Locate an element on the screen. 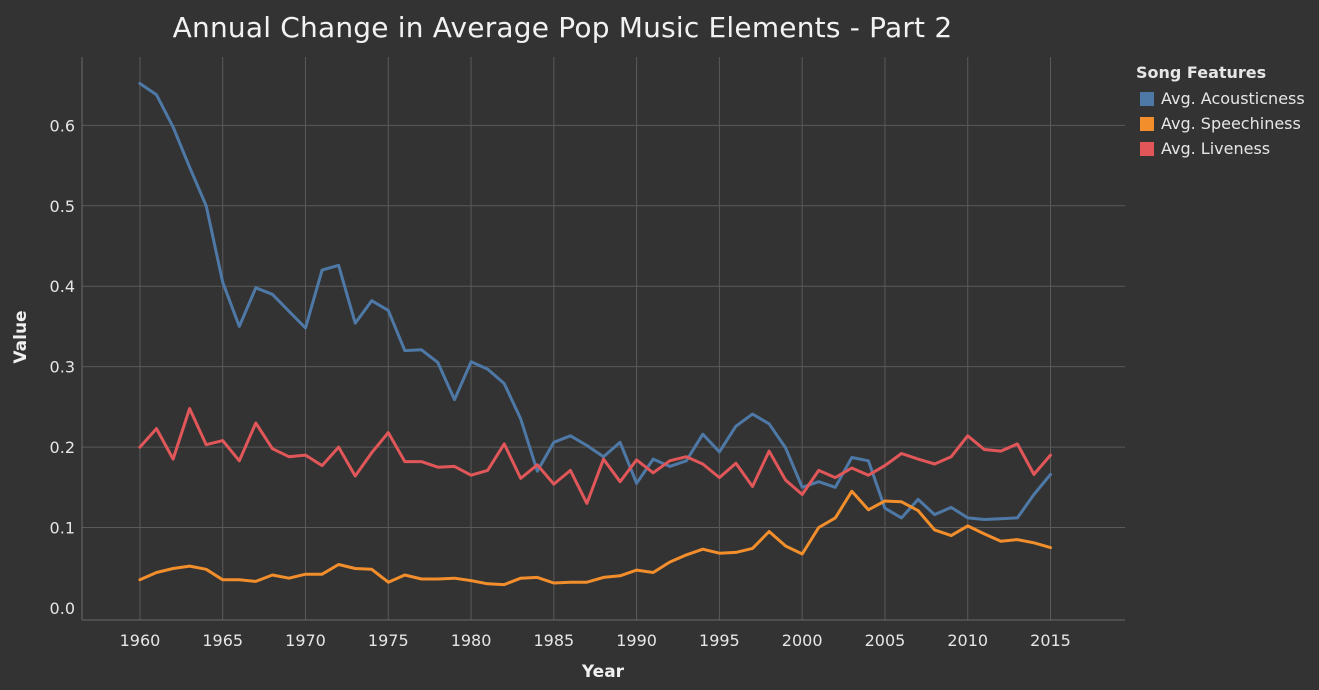  x-tick-label: 1960 is located at coordinates (140, 640).